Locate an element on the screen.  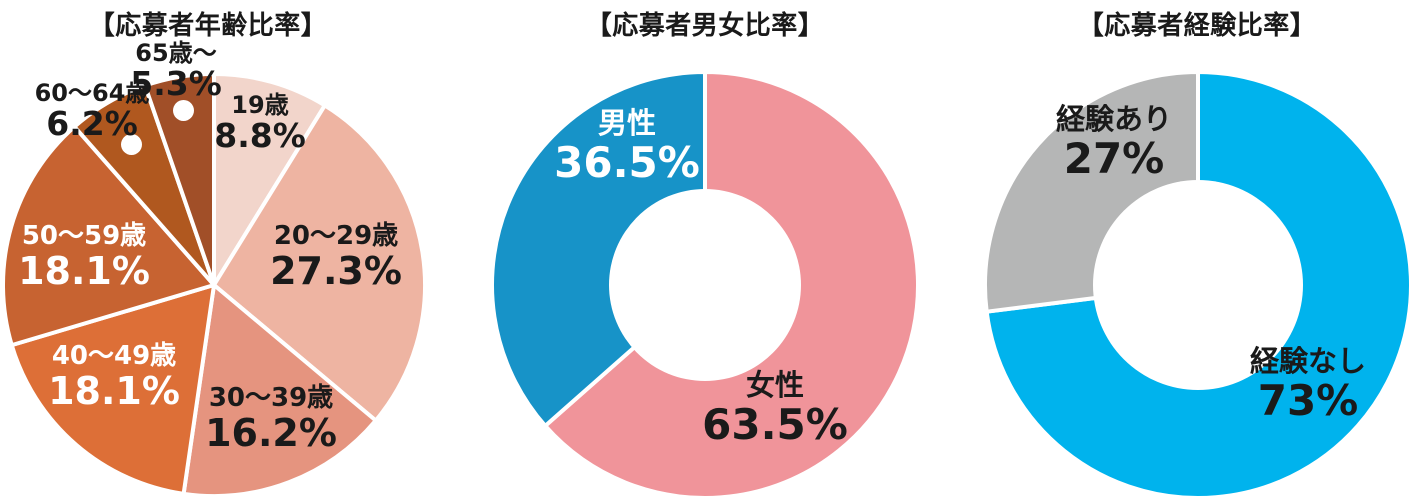
pie-slice-65歳～ is located at coordinates (179, 179).